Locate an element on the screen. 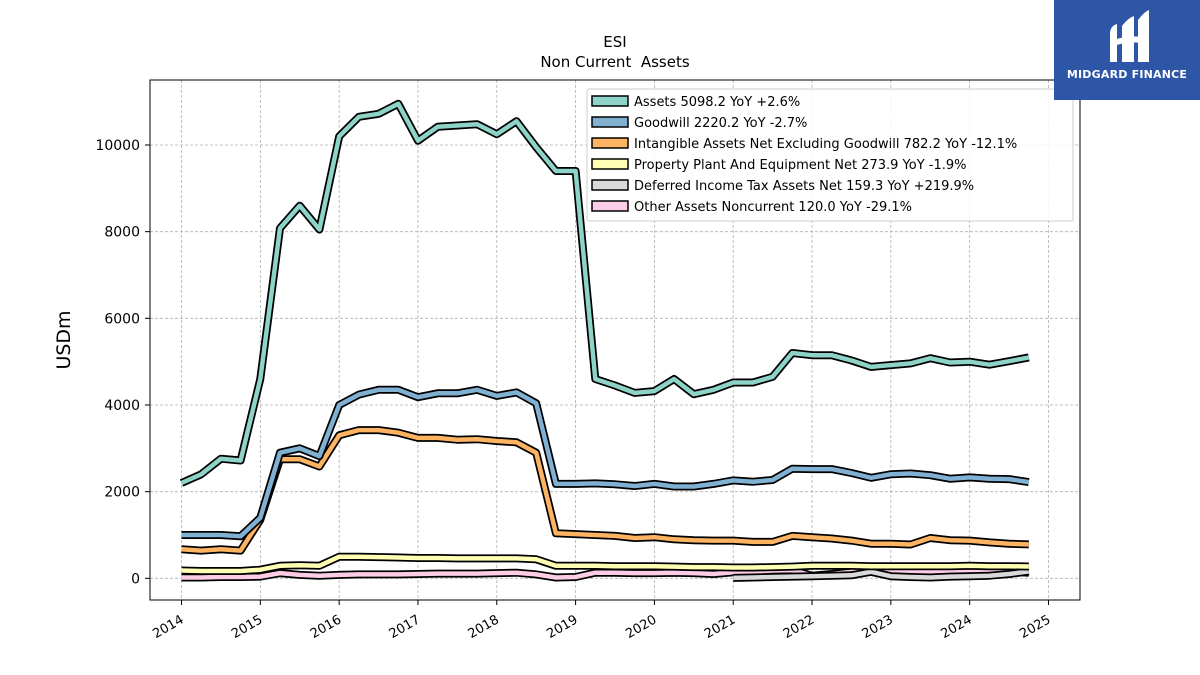 This screenshot has height=675, width=1200. y-tick-label: 10000 is located at coordinates (117, 146).